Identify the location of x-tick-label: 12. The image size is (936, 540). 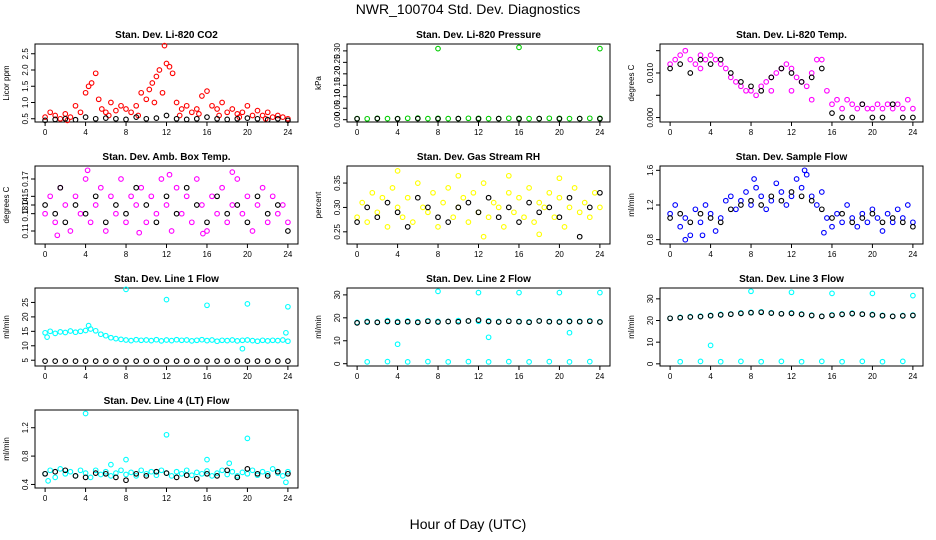
(478, 254).